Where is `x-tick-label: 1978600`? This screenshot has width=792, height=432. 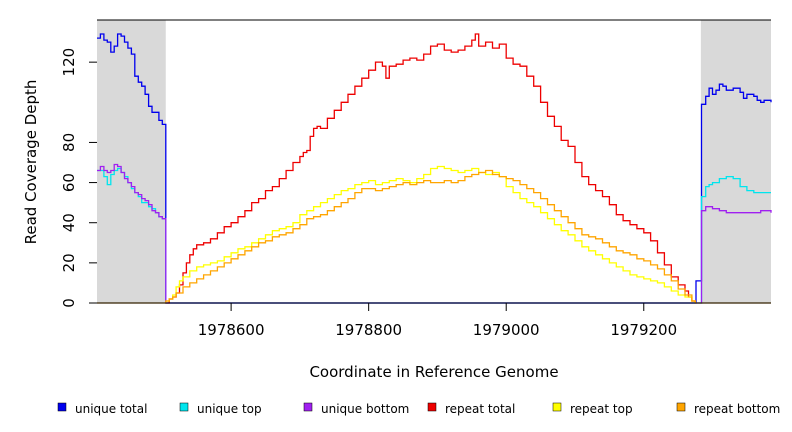
x-tick-label: 1978600 is located at coordinates (231, 330).